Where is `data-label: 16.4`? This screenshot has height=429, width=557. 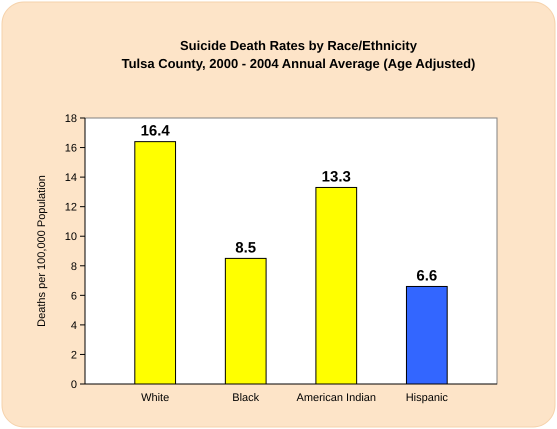 data-label: 16.4 is located at coordinates (155, 131).